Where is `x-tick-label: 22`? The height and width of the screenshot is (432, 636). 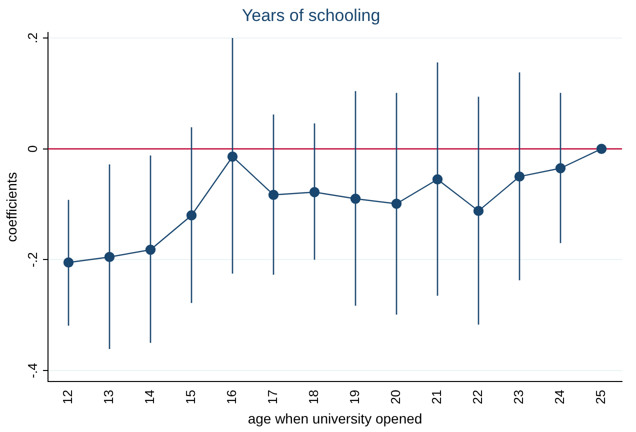 x-tick-label: 22 is located at coordinates (478, 397).